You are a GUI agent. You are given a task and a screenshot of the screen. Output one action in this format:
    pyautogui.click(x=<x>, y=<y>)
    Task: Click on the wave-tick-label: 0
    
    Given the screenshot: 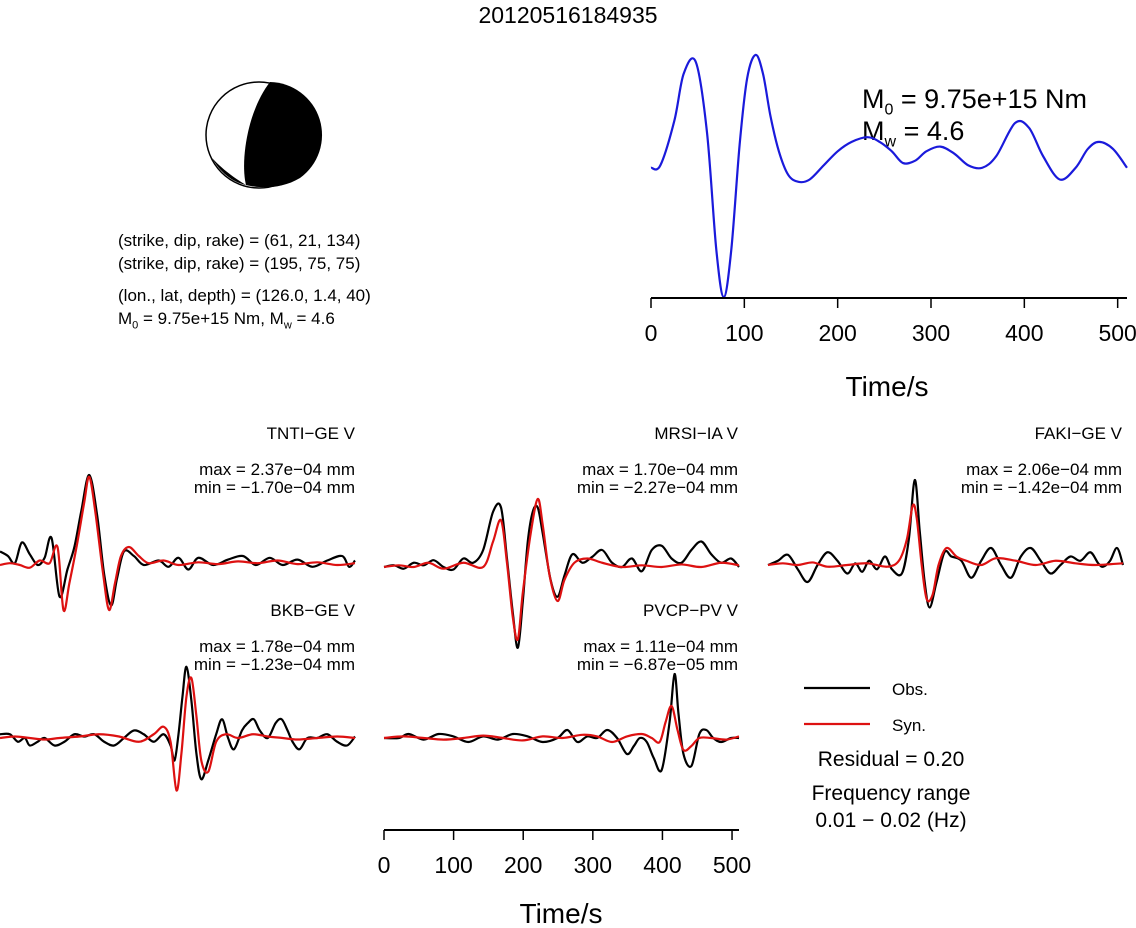 What is the action you would take?
    pyautogui.click(x=384, y=865)
    